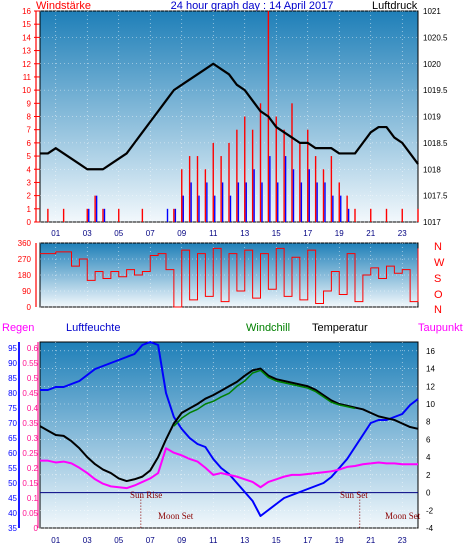 This screenshot has width=470, height=555. Describe the element at coordinates (30, 453) in the screenshot. I see `rain-axis-tick-label: 0.25` at that location.